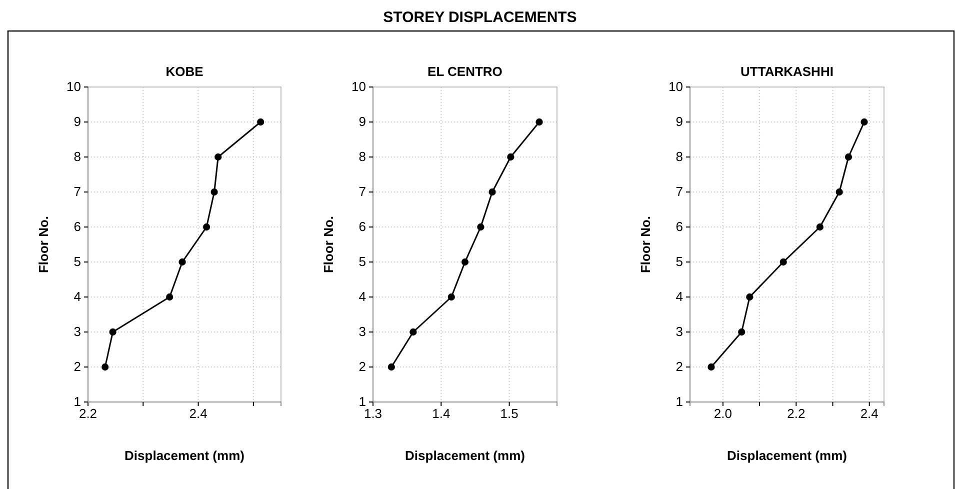  Describe the element at coordinates (373, 414) in the screenshot. I see `x-tick-label: 1.3` at that location.